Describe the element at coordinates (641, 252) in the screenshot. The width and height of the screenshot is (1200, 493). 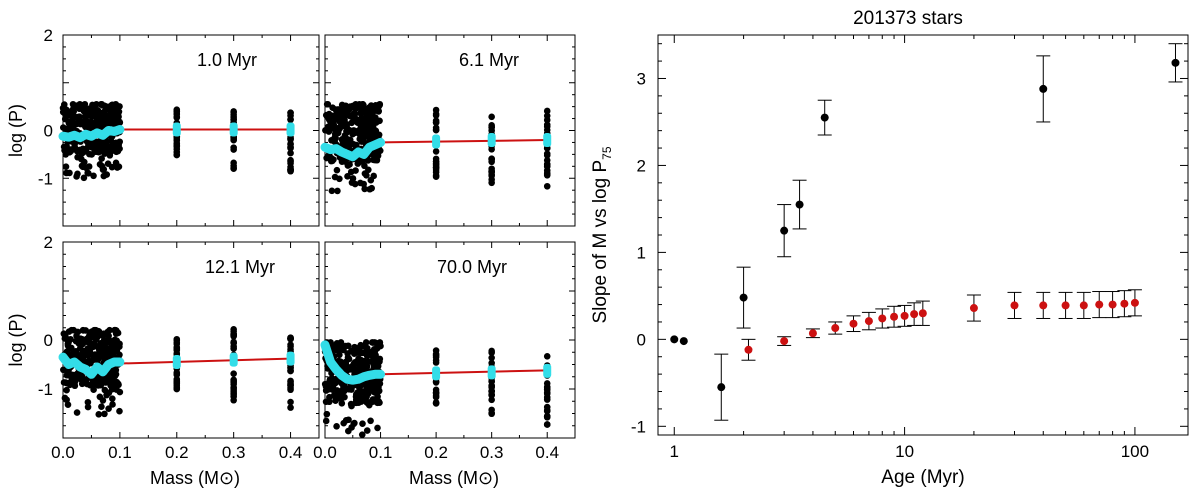
I see `y-tick-label: 1` at that location.